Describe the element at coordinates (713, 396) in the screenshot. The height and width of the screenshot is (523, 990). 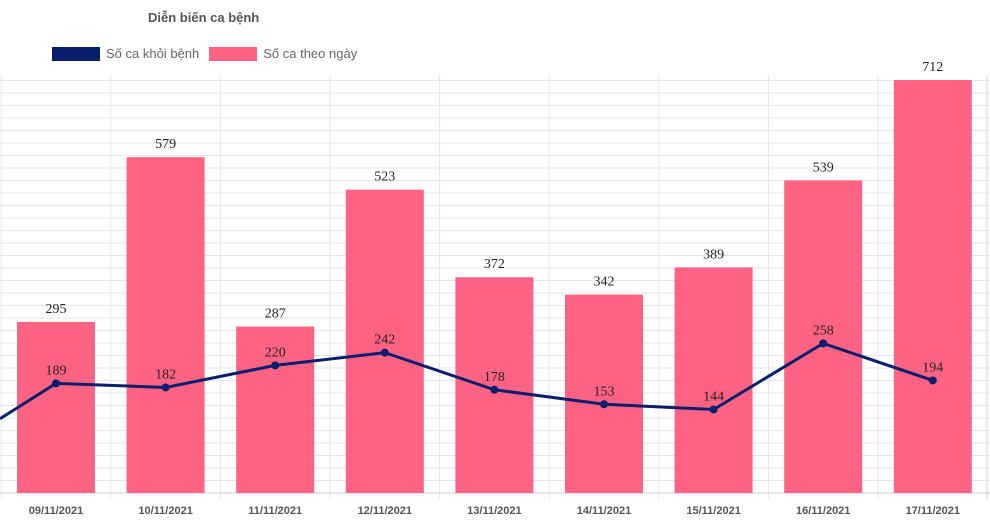
I see `line-value-label: 144` at that location.